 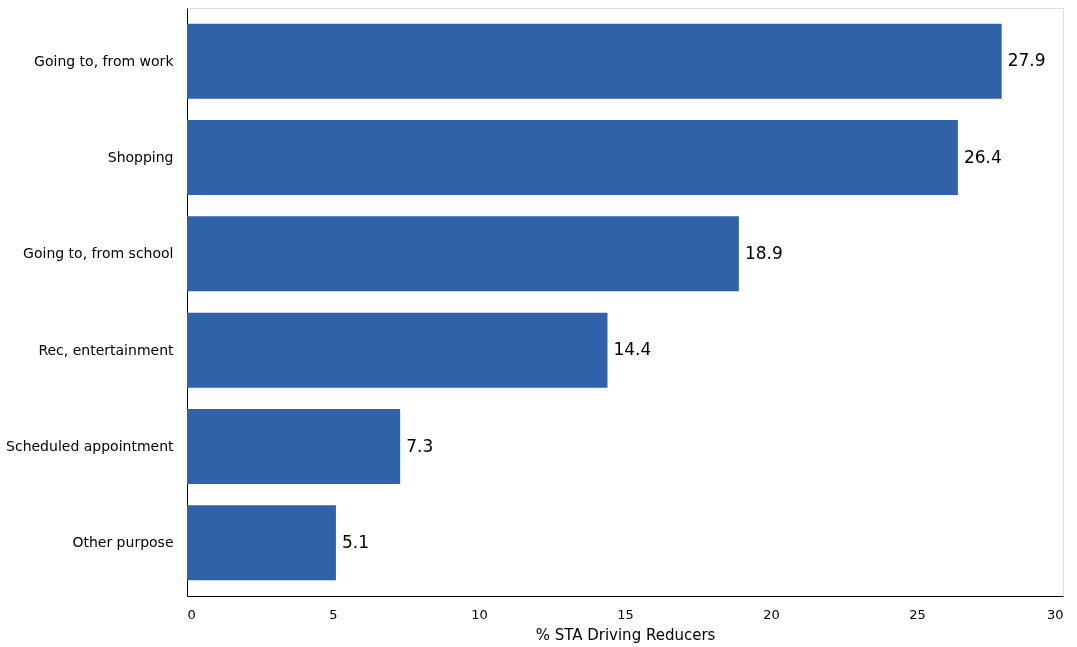 What do you see at coordinates (479, 614) in the screenshot?
I see `x-tick-label: 10` at bounding box center [479, 614].